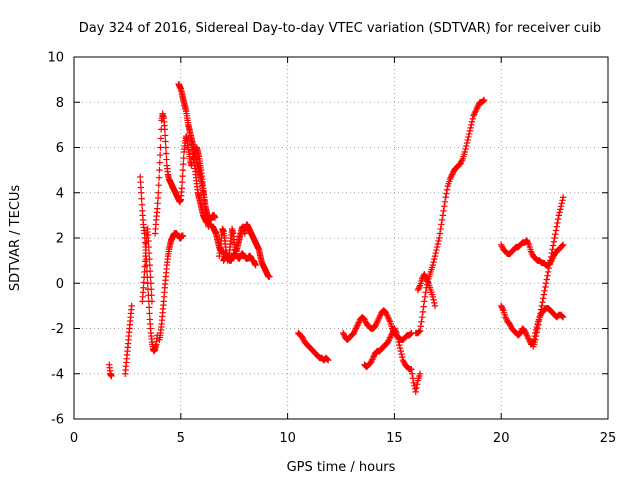 This screenshot has width=640, height=480. Describe the element at coordinates (341, 467) in the screenshot. I see `x-axis-label: GPS time / hours` at that location.